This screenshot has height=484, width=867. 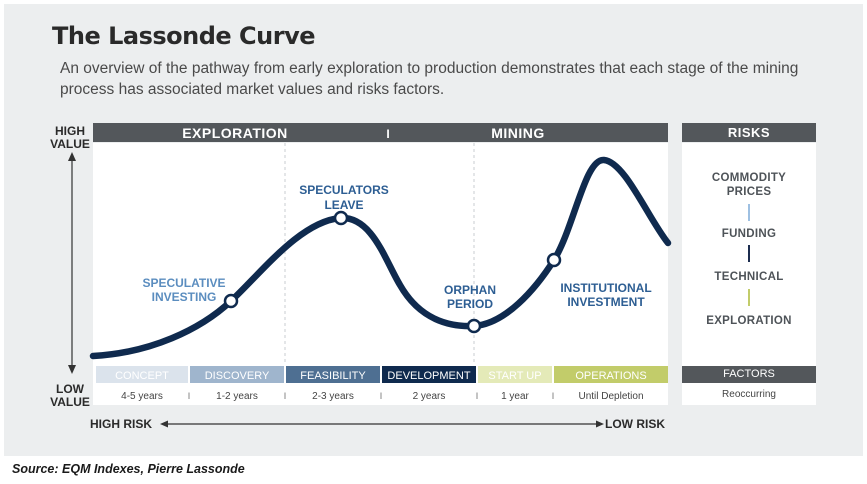 I want to click on value-arrow-up-icon, so click(x=72, y=156).